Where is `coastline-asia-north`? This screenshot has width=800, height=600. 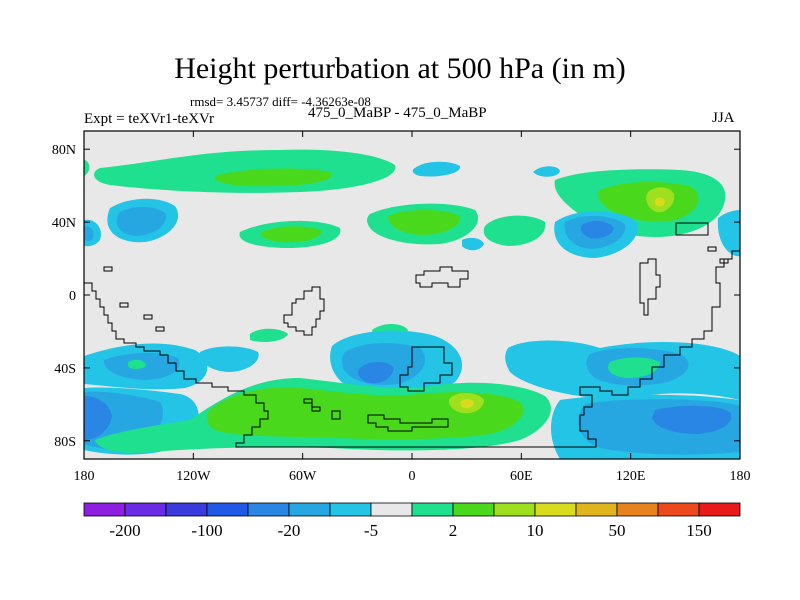 coastline-asia-north is located at coordinates (442, 277).